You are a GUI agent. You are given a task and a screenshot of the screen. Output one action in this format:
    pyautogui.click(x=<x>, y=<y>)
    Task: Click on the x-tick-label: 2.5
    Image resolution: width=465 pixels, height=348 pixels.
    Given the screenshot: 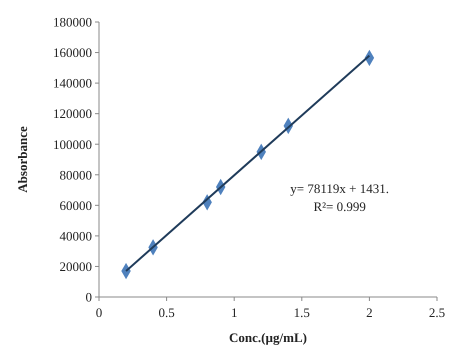 What is the action you would take?
    pyautogui.click(x=437, y=312)
    